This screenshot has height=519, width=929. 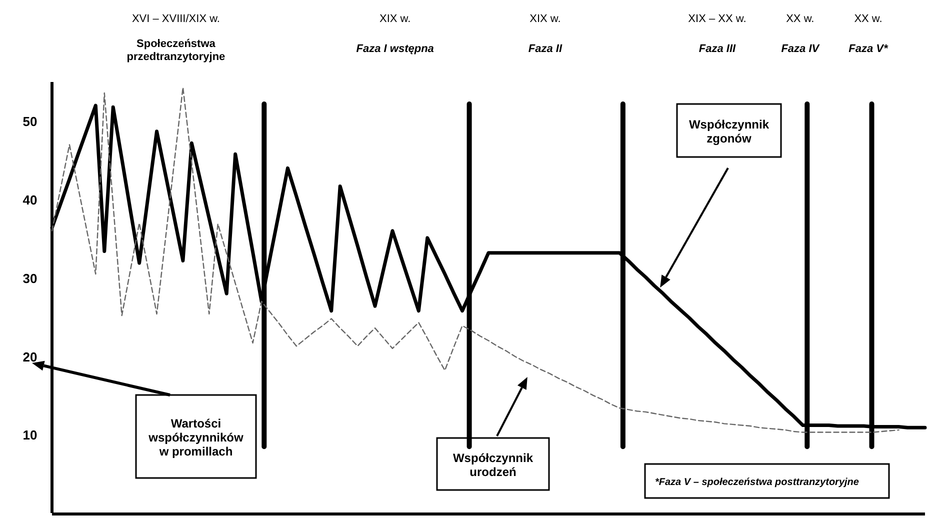 What do you see at coordinates (717, 19) in the screenshot?
I see `text: XIX – XX w.` at bounding box center [717, 19].